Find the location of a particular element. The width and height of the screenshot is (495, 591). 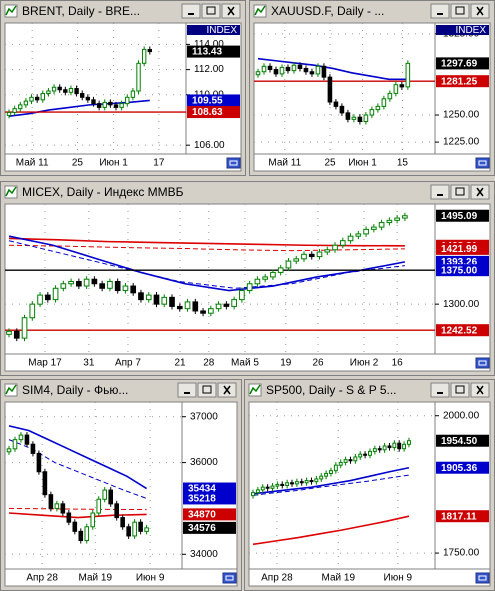

time-axis is located at coordinates (372, 162).